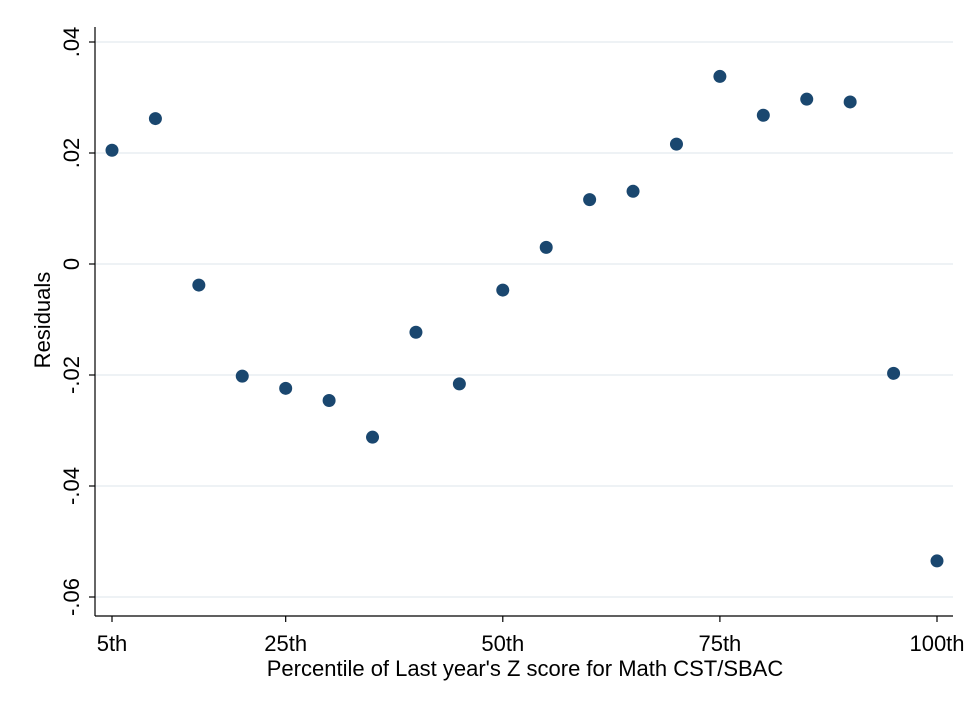 The width and height of the screenshot is (979, 712). What do you see at coordinates (936, 643) in the screenshot?
I see `x-tick-label: 100th` at bounding box center [936, 643].